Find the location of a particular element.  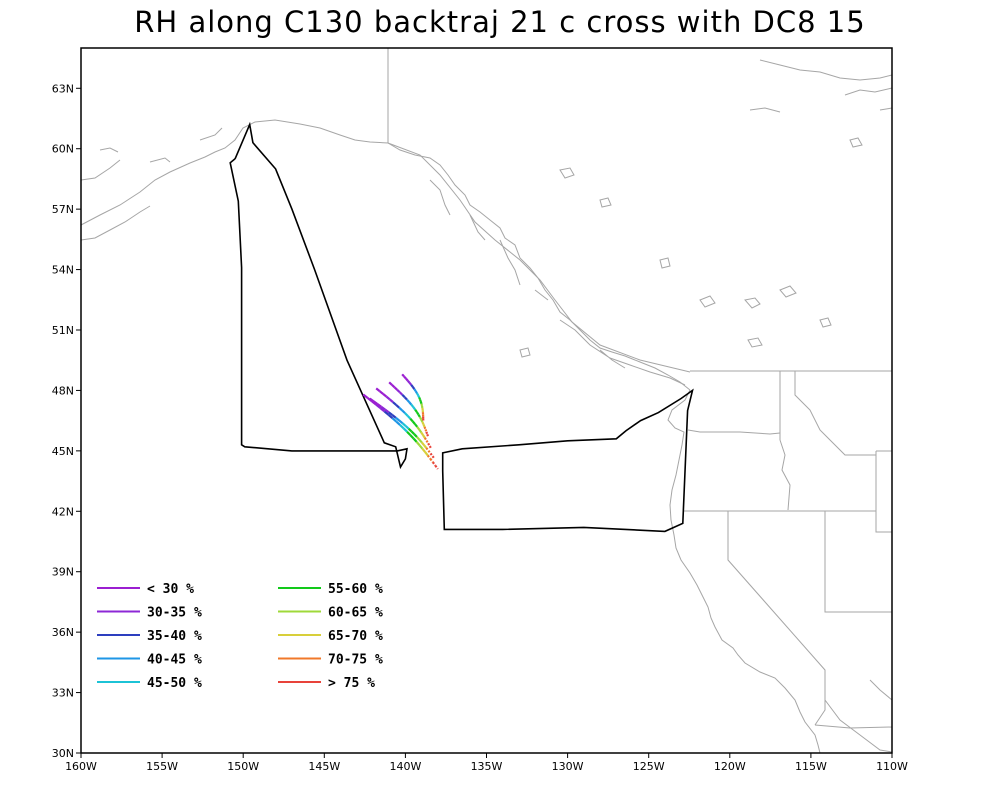

x-tick-label: 120W is located at coordinates (730, 766).